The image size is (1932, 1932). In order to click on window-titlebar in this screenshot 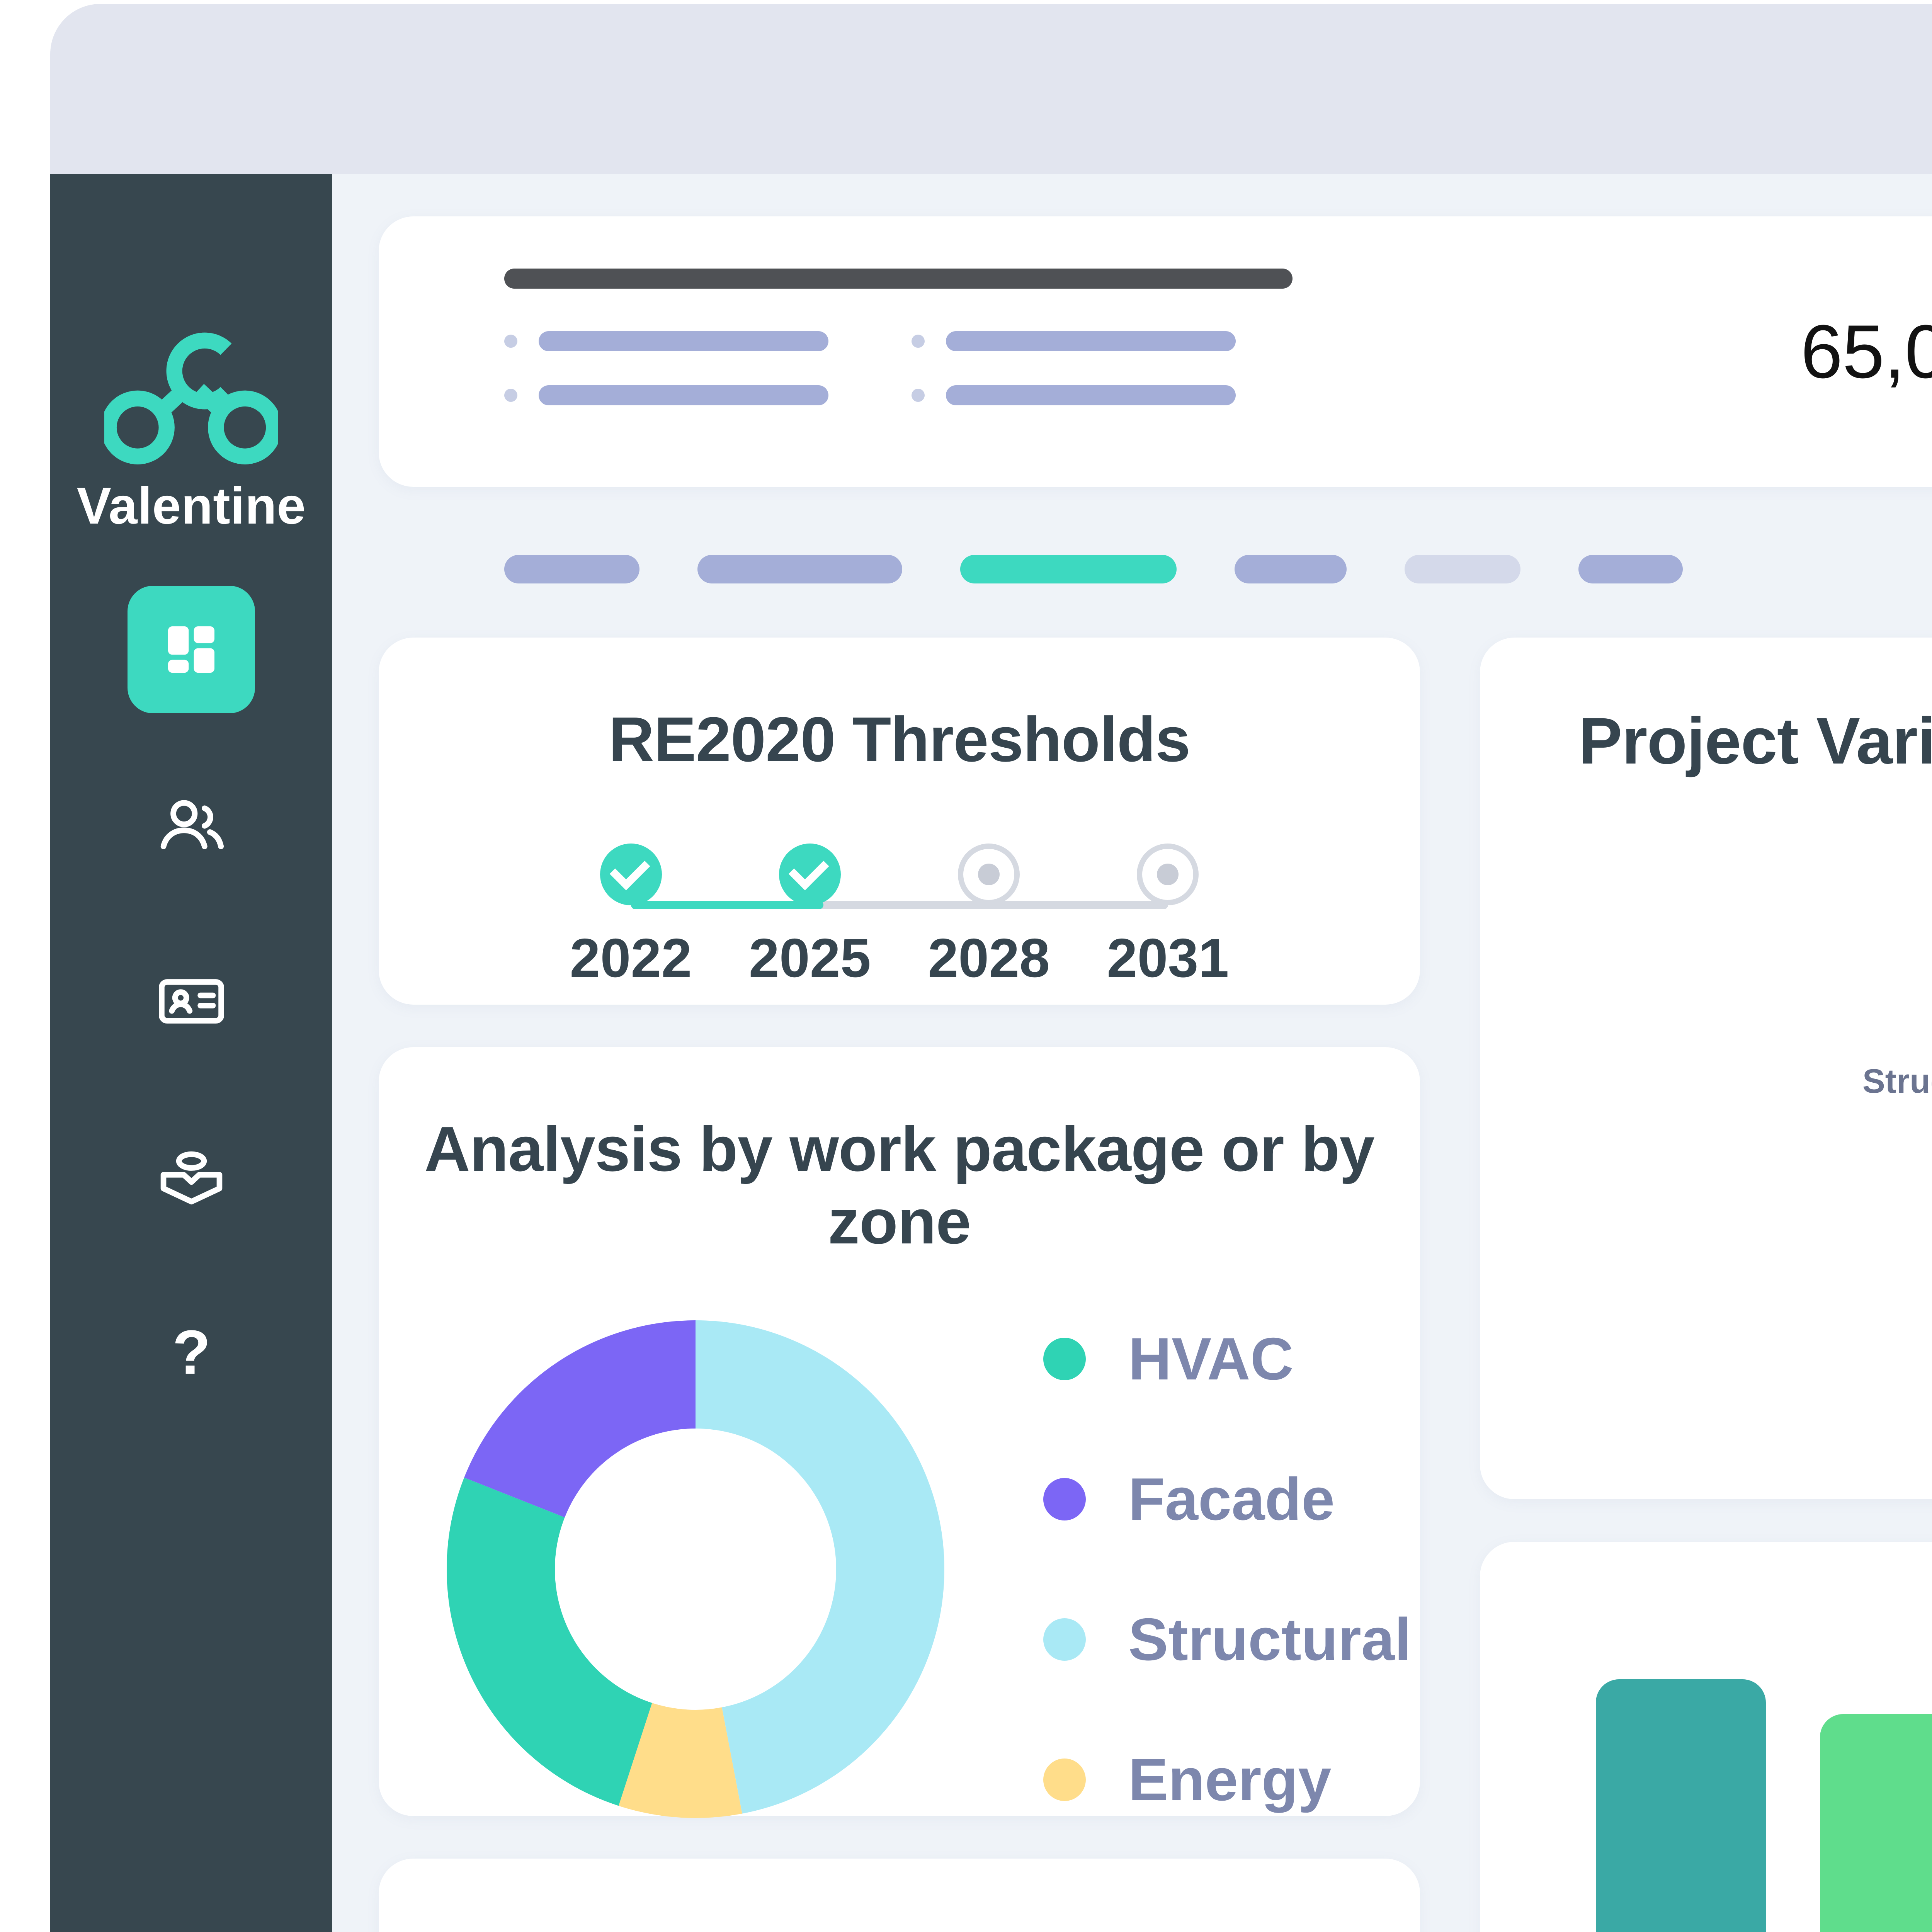, I will do `click(991, 89)`.